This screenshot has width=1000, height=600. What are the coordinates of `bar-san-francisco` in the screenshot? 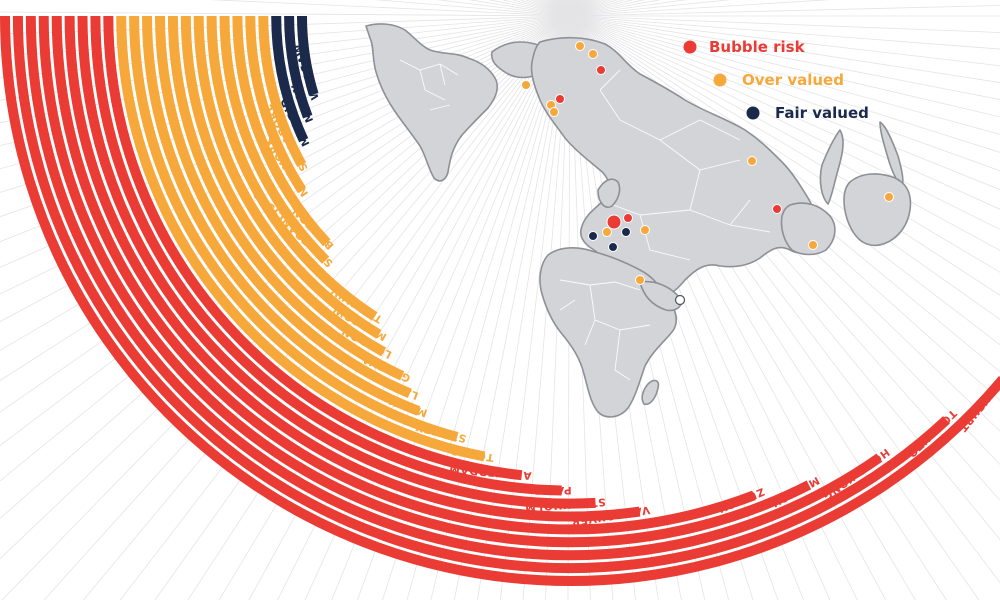 It's located at (274, 139).